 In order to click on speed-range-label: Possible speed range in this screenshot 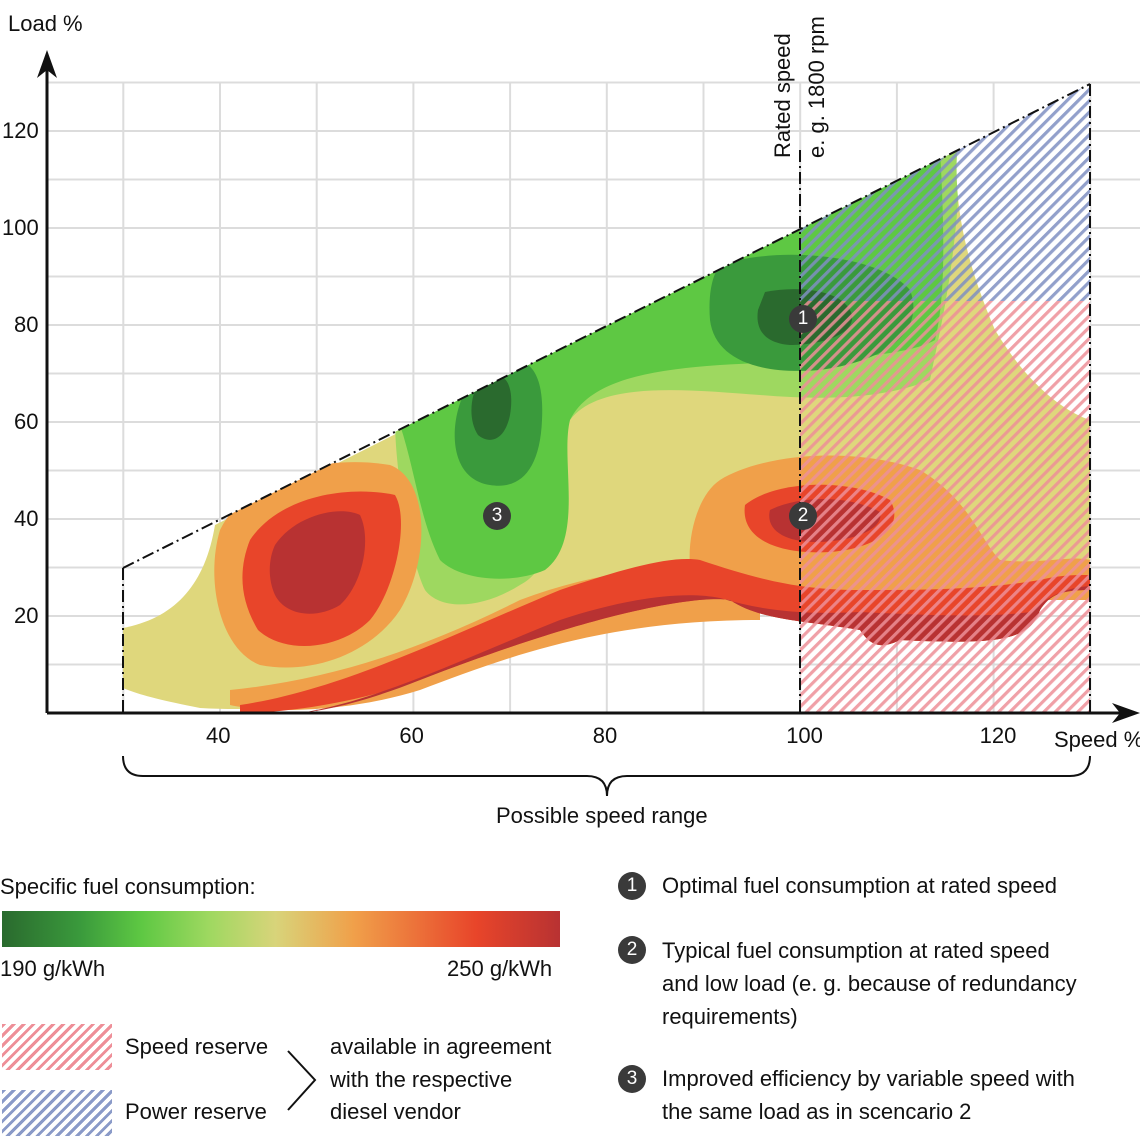, I will do `click(602, 815)`.